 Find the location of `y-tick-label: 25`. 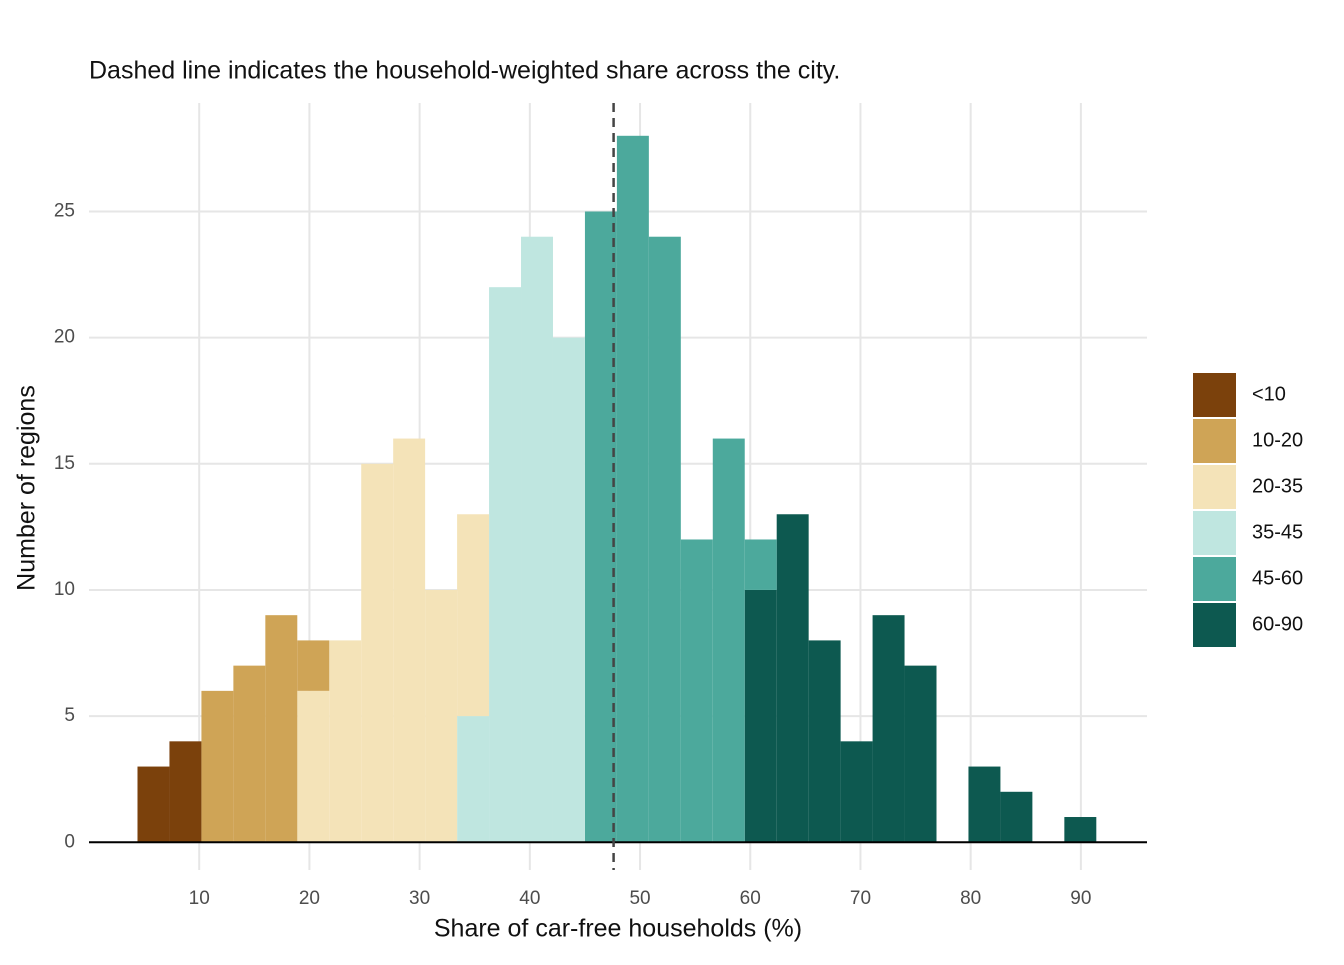

y-tick-label: 25 is located at coordinates (64, 211).